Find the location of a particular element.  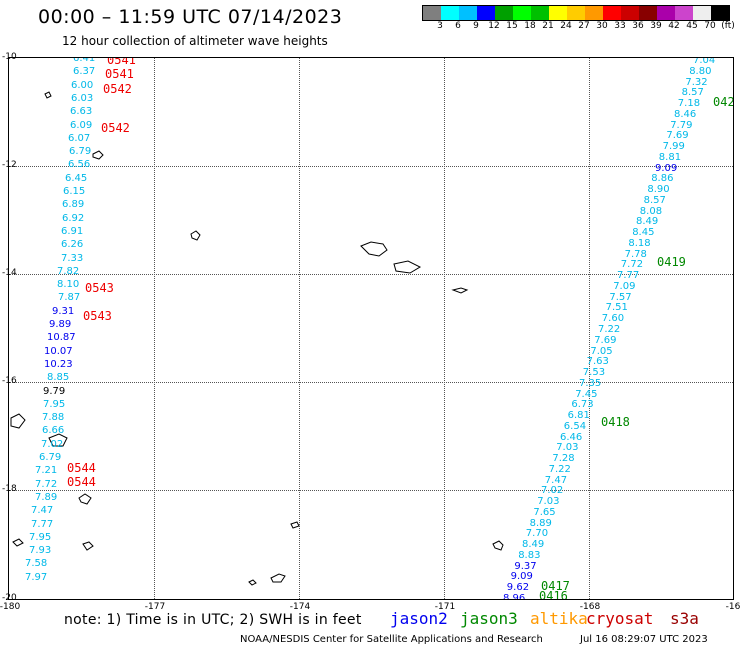

wave-height-value: 8.45 is located at coordinates (643, 233).